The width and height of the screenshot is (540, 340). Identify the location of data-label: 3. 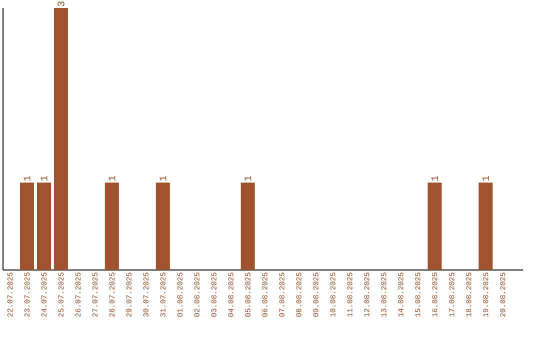
(61, 3).